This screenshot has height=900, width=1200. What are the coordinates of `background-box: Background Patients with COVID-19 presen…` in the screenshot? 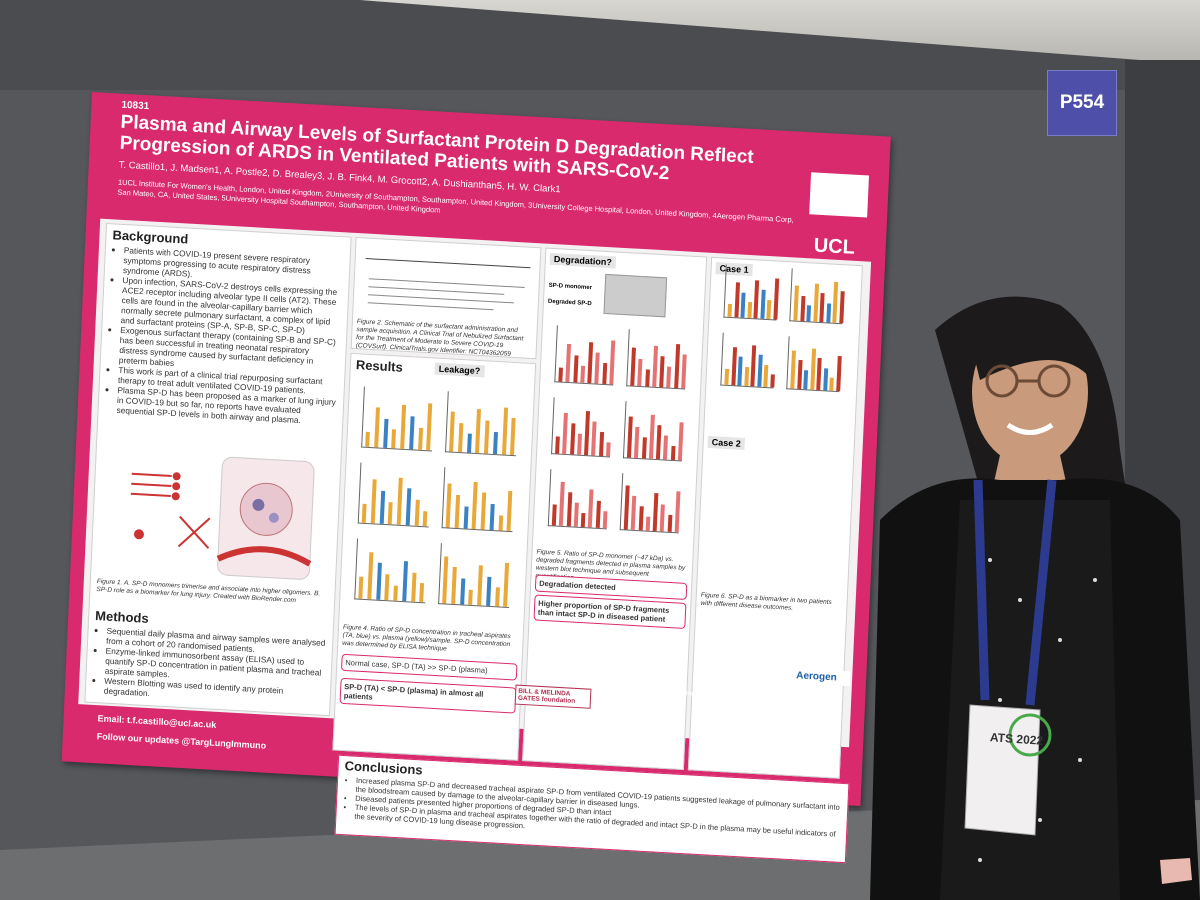 It's located at (218, 469).